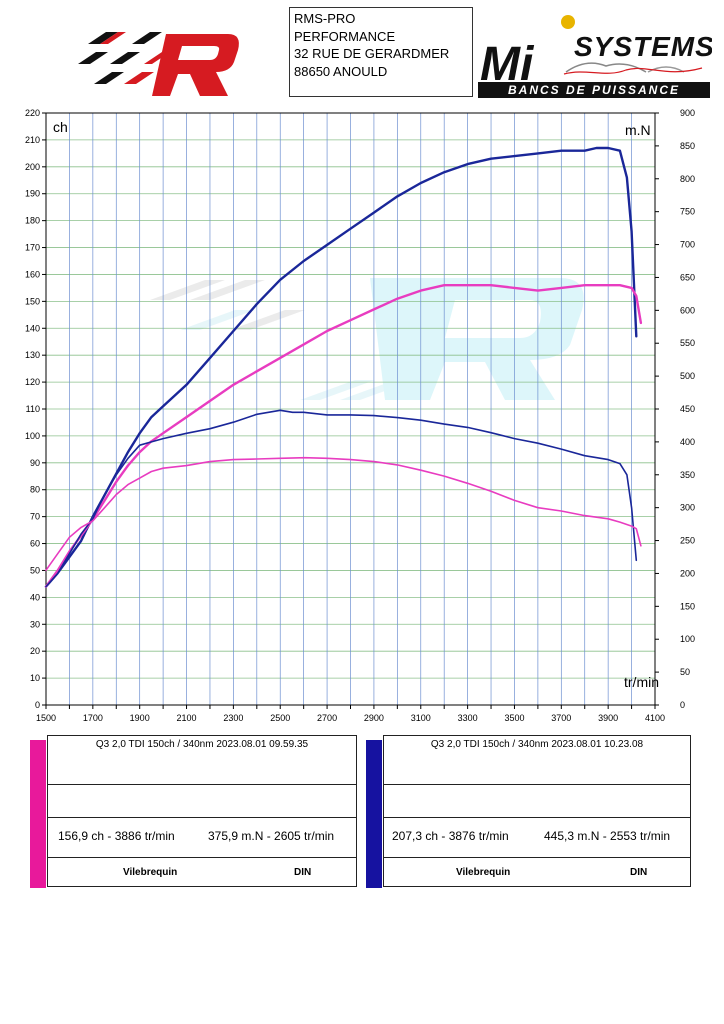 This screenshot has height=1024, width=724. I want to click on y-right-tick-label: 750, so click(687, 212).